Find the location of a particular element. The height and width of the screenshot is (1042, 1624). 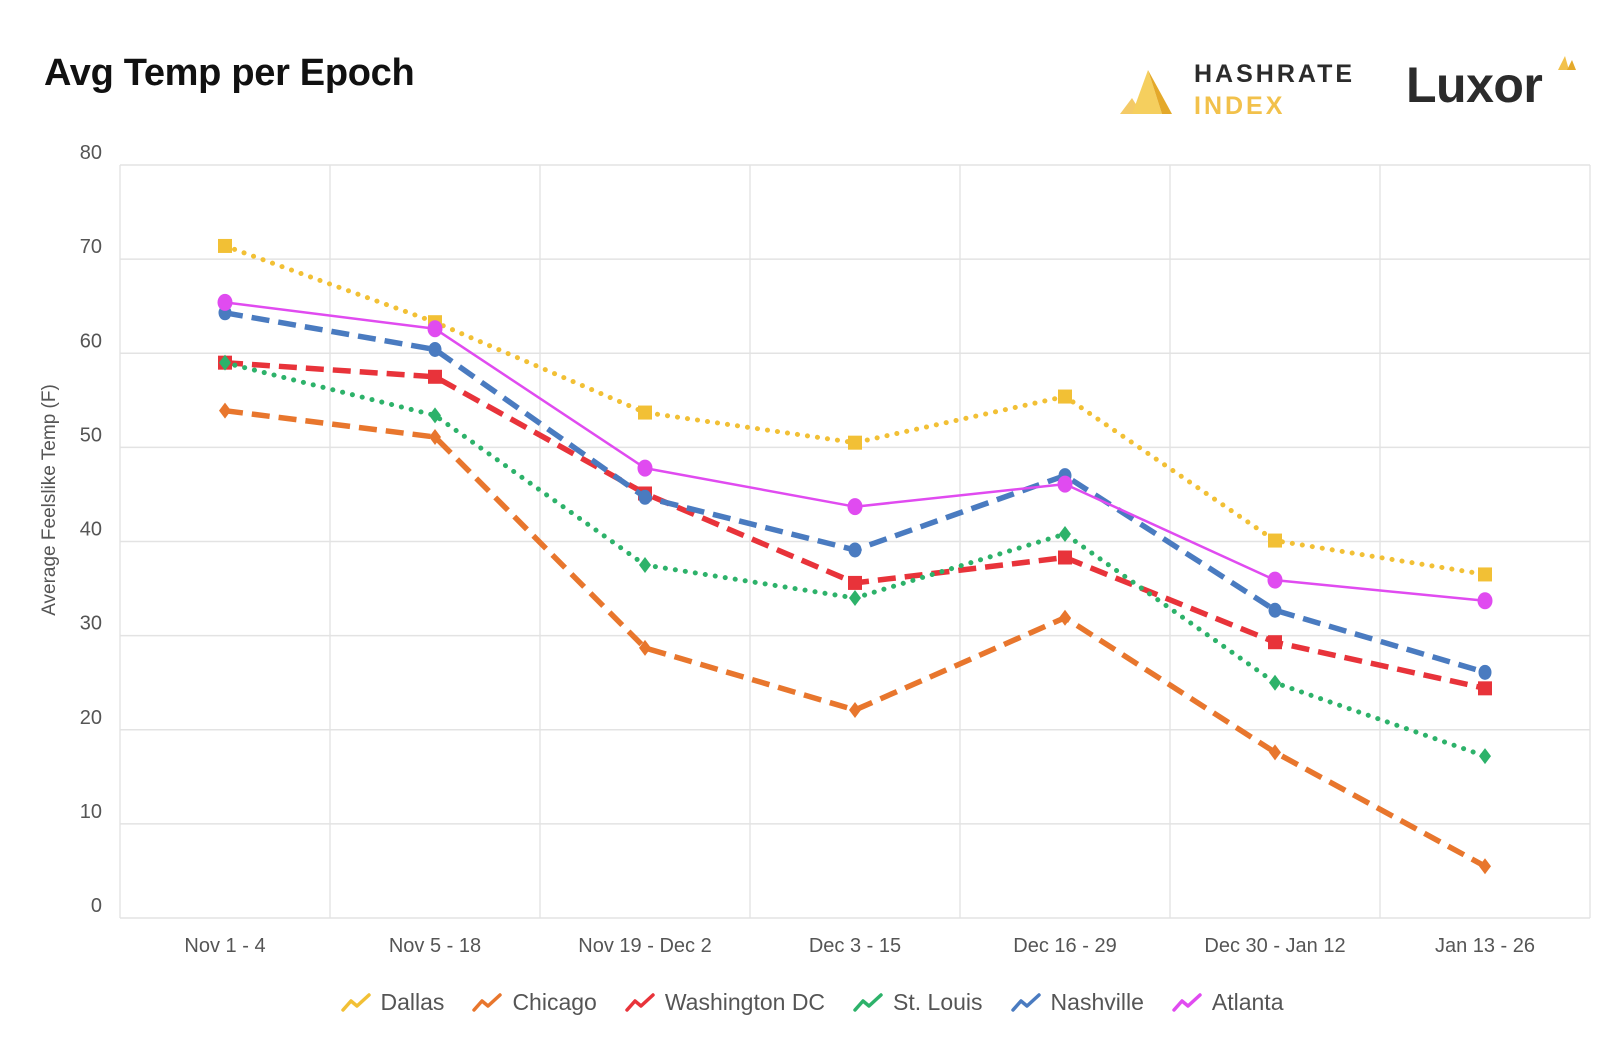

y-tick-label: 40 is located at coordinates (91, 530).